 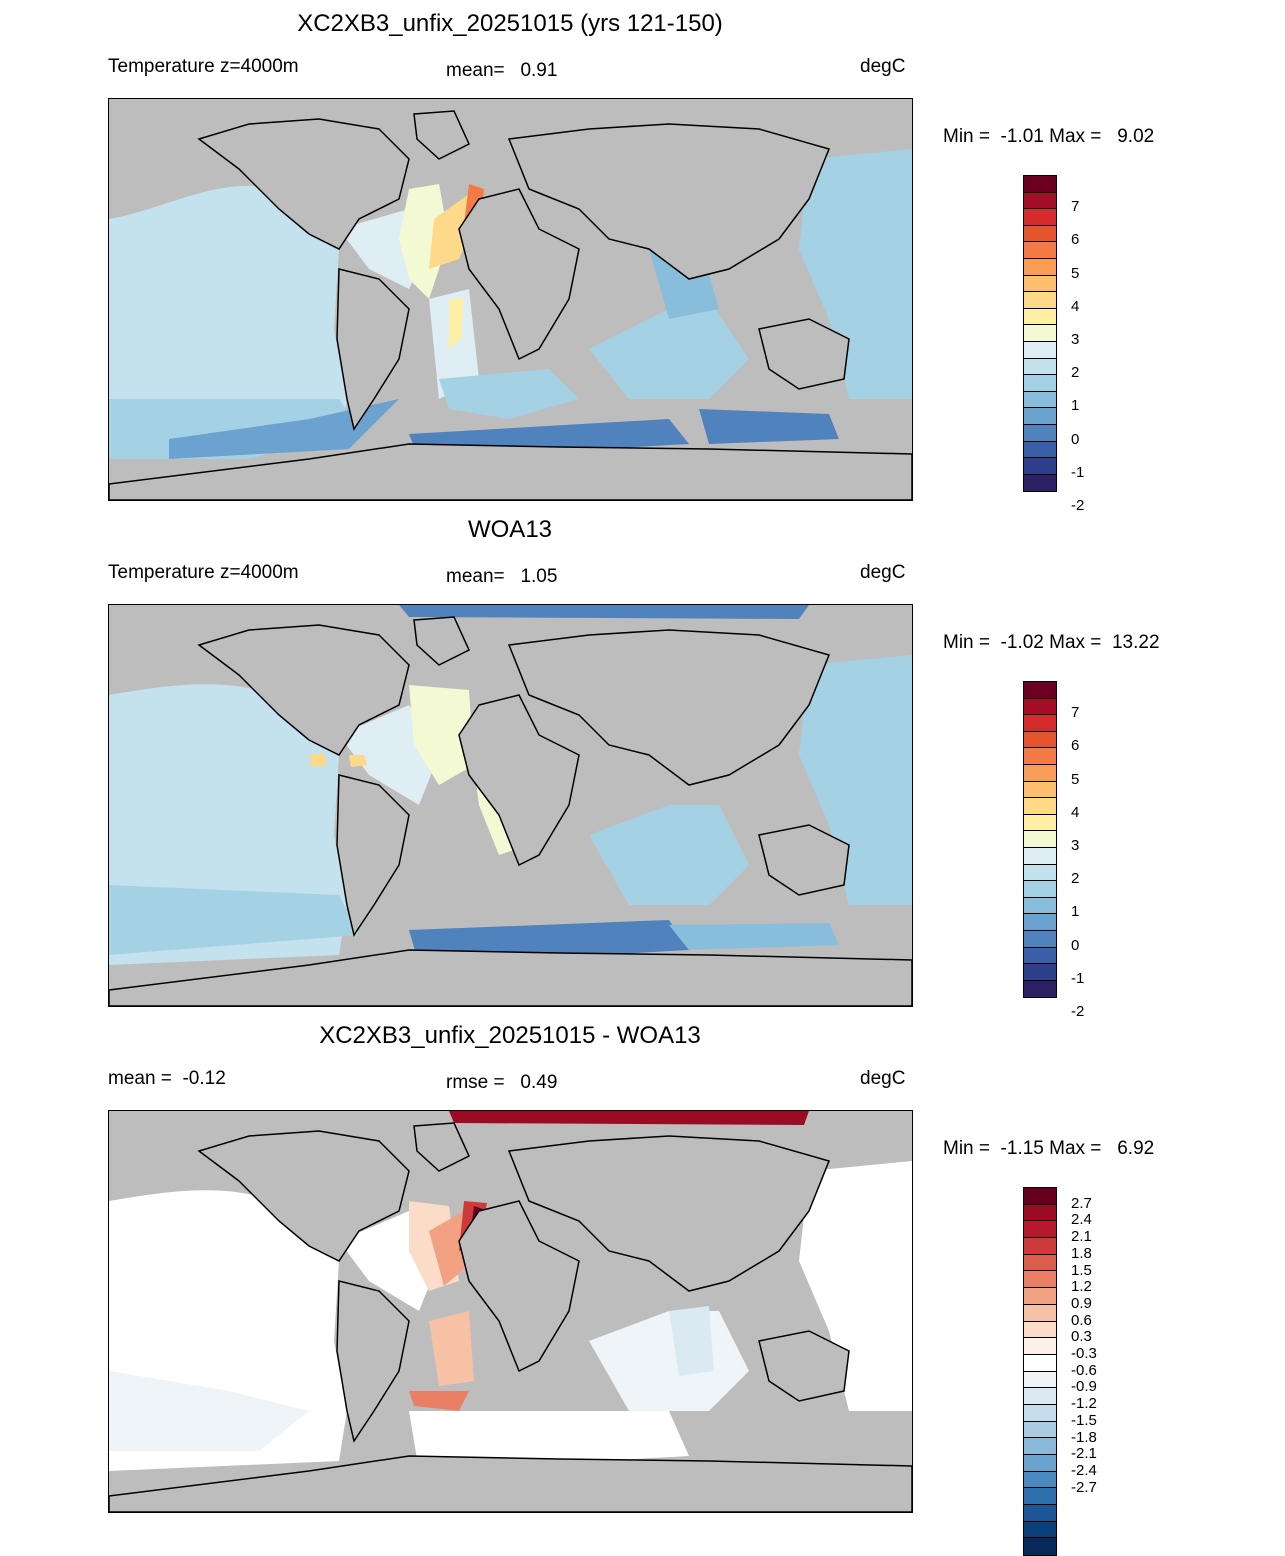 I want to click on colorbar-tick-label: 1.8, so click(x=1081, y=1253).